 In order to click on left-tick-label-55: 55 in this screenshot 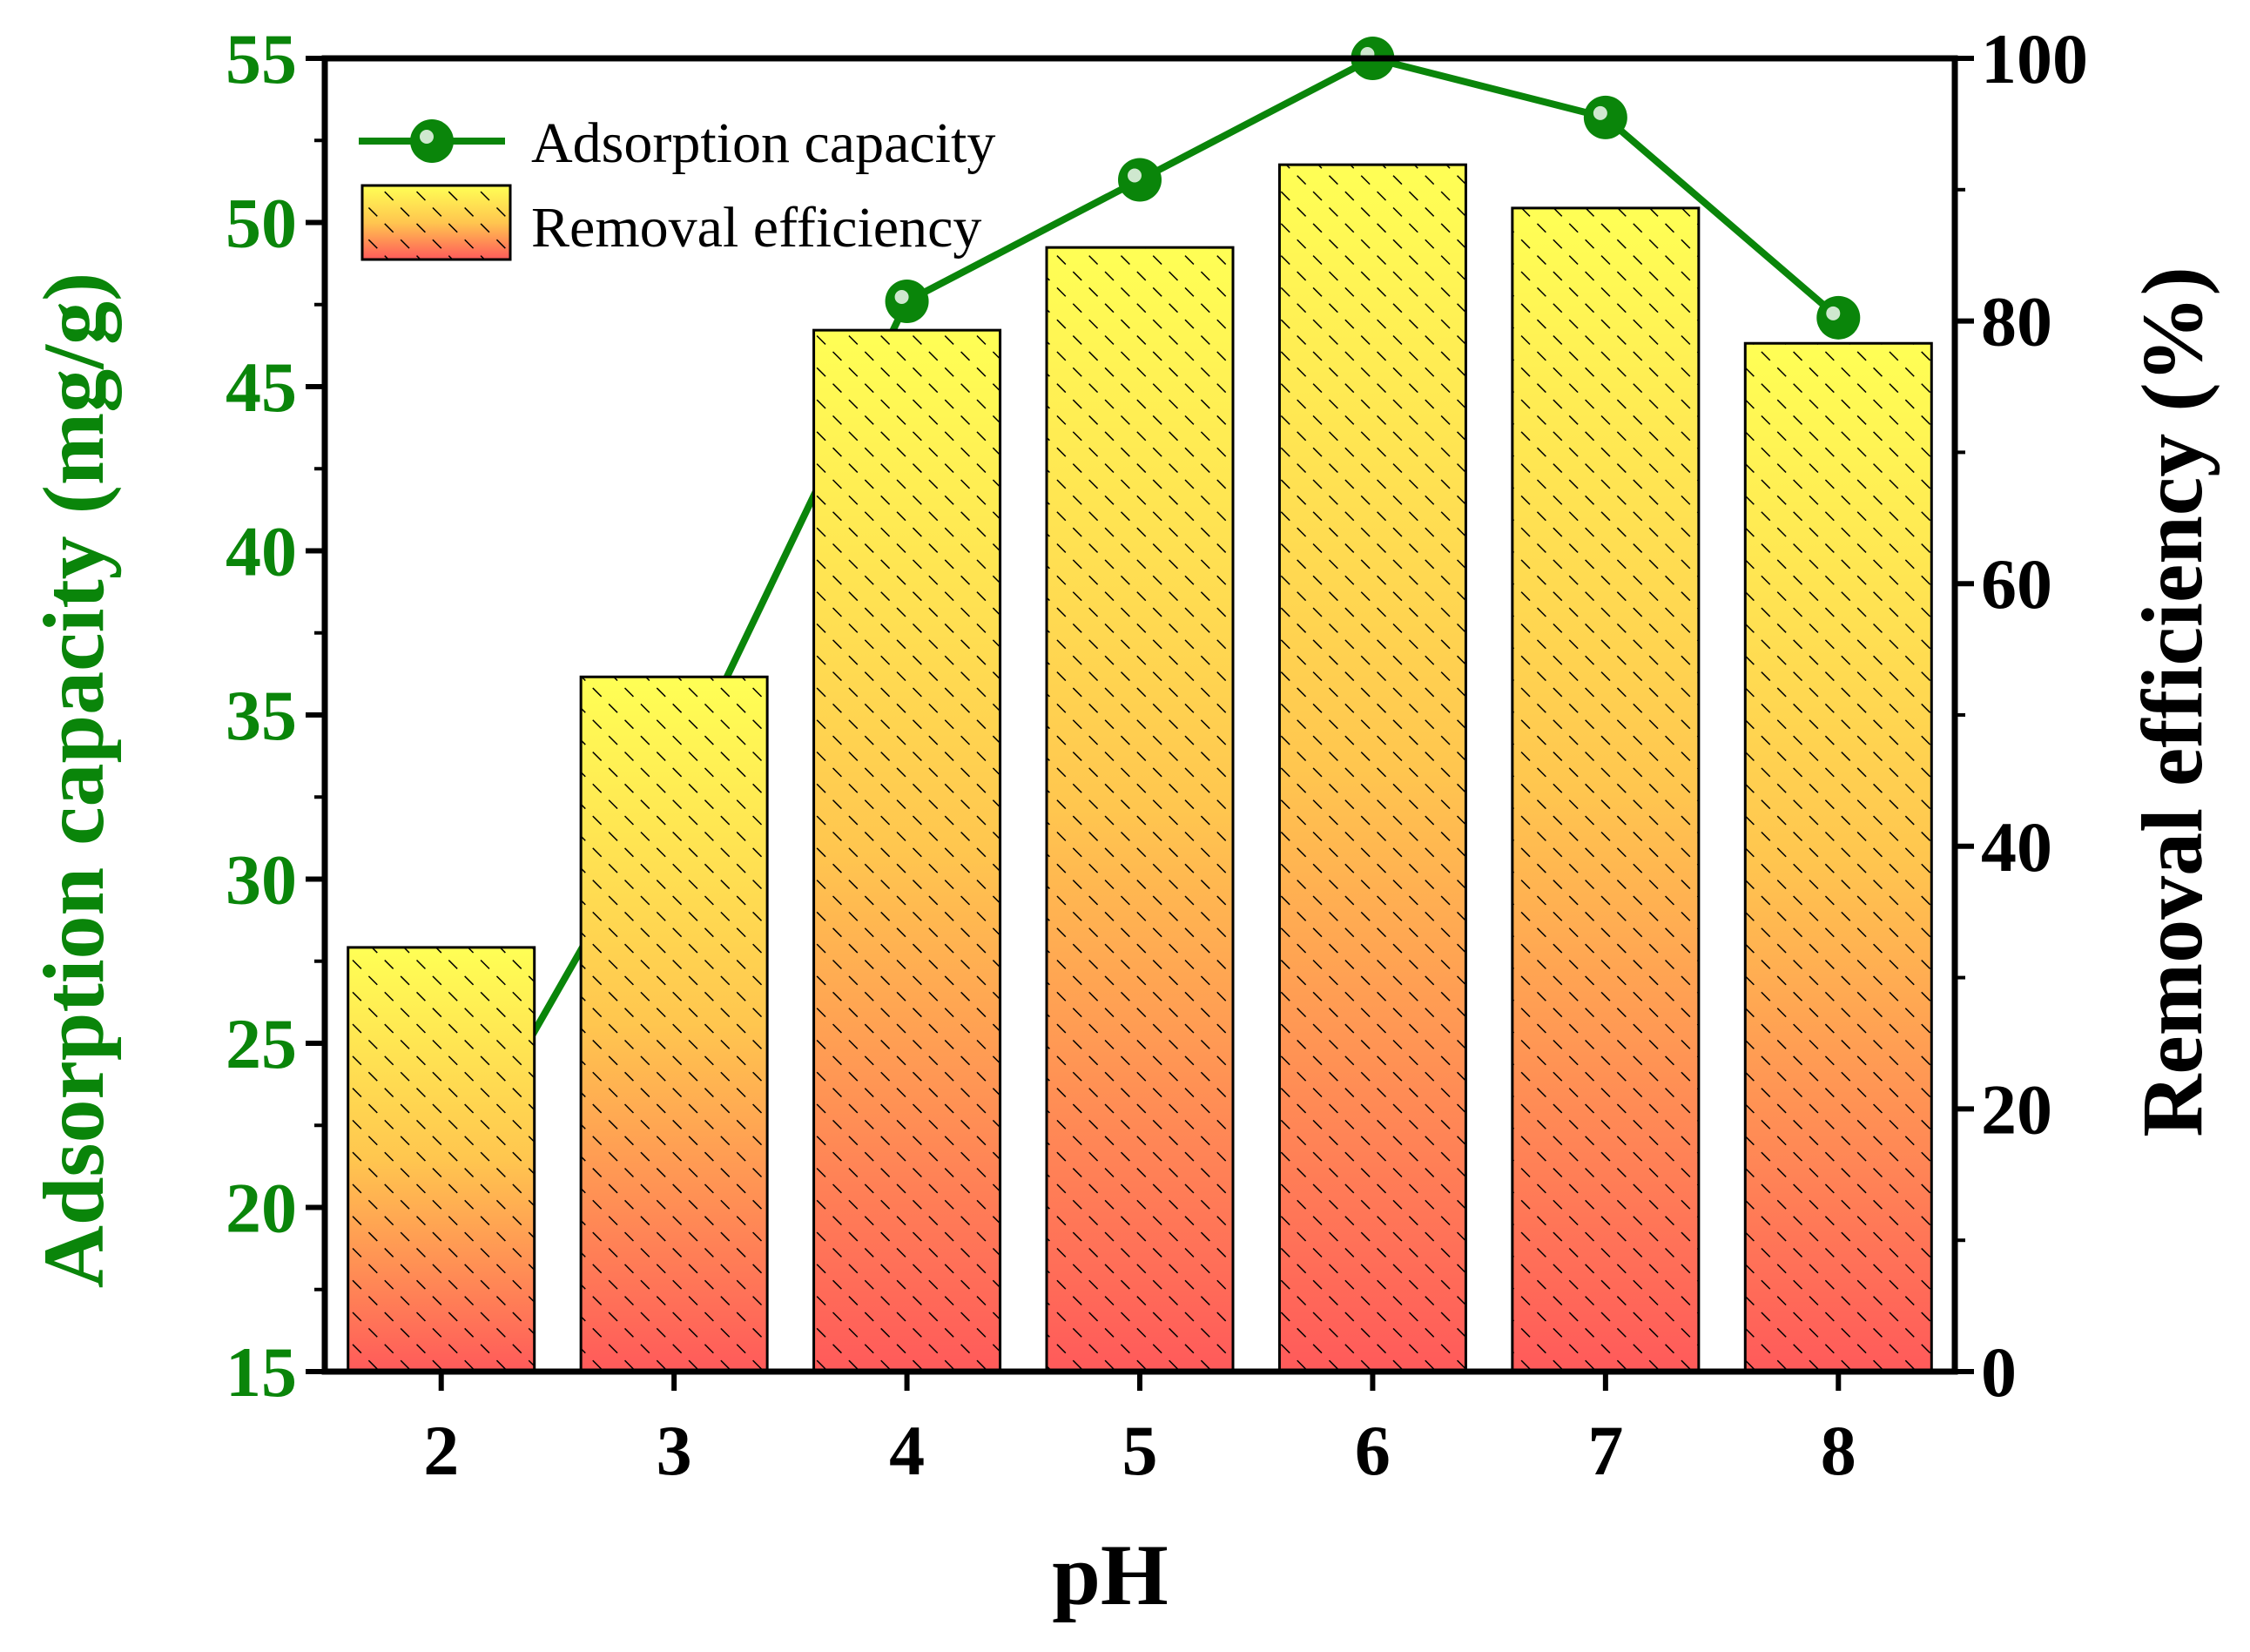, I will do `click(261, 59)`.